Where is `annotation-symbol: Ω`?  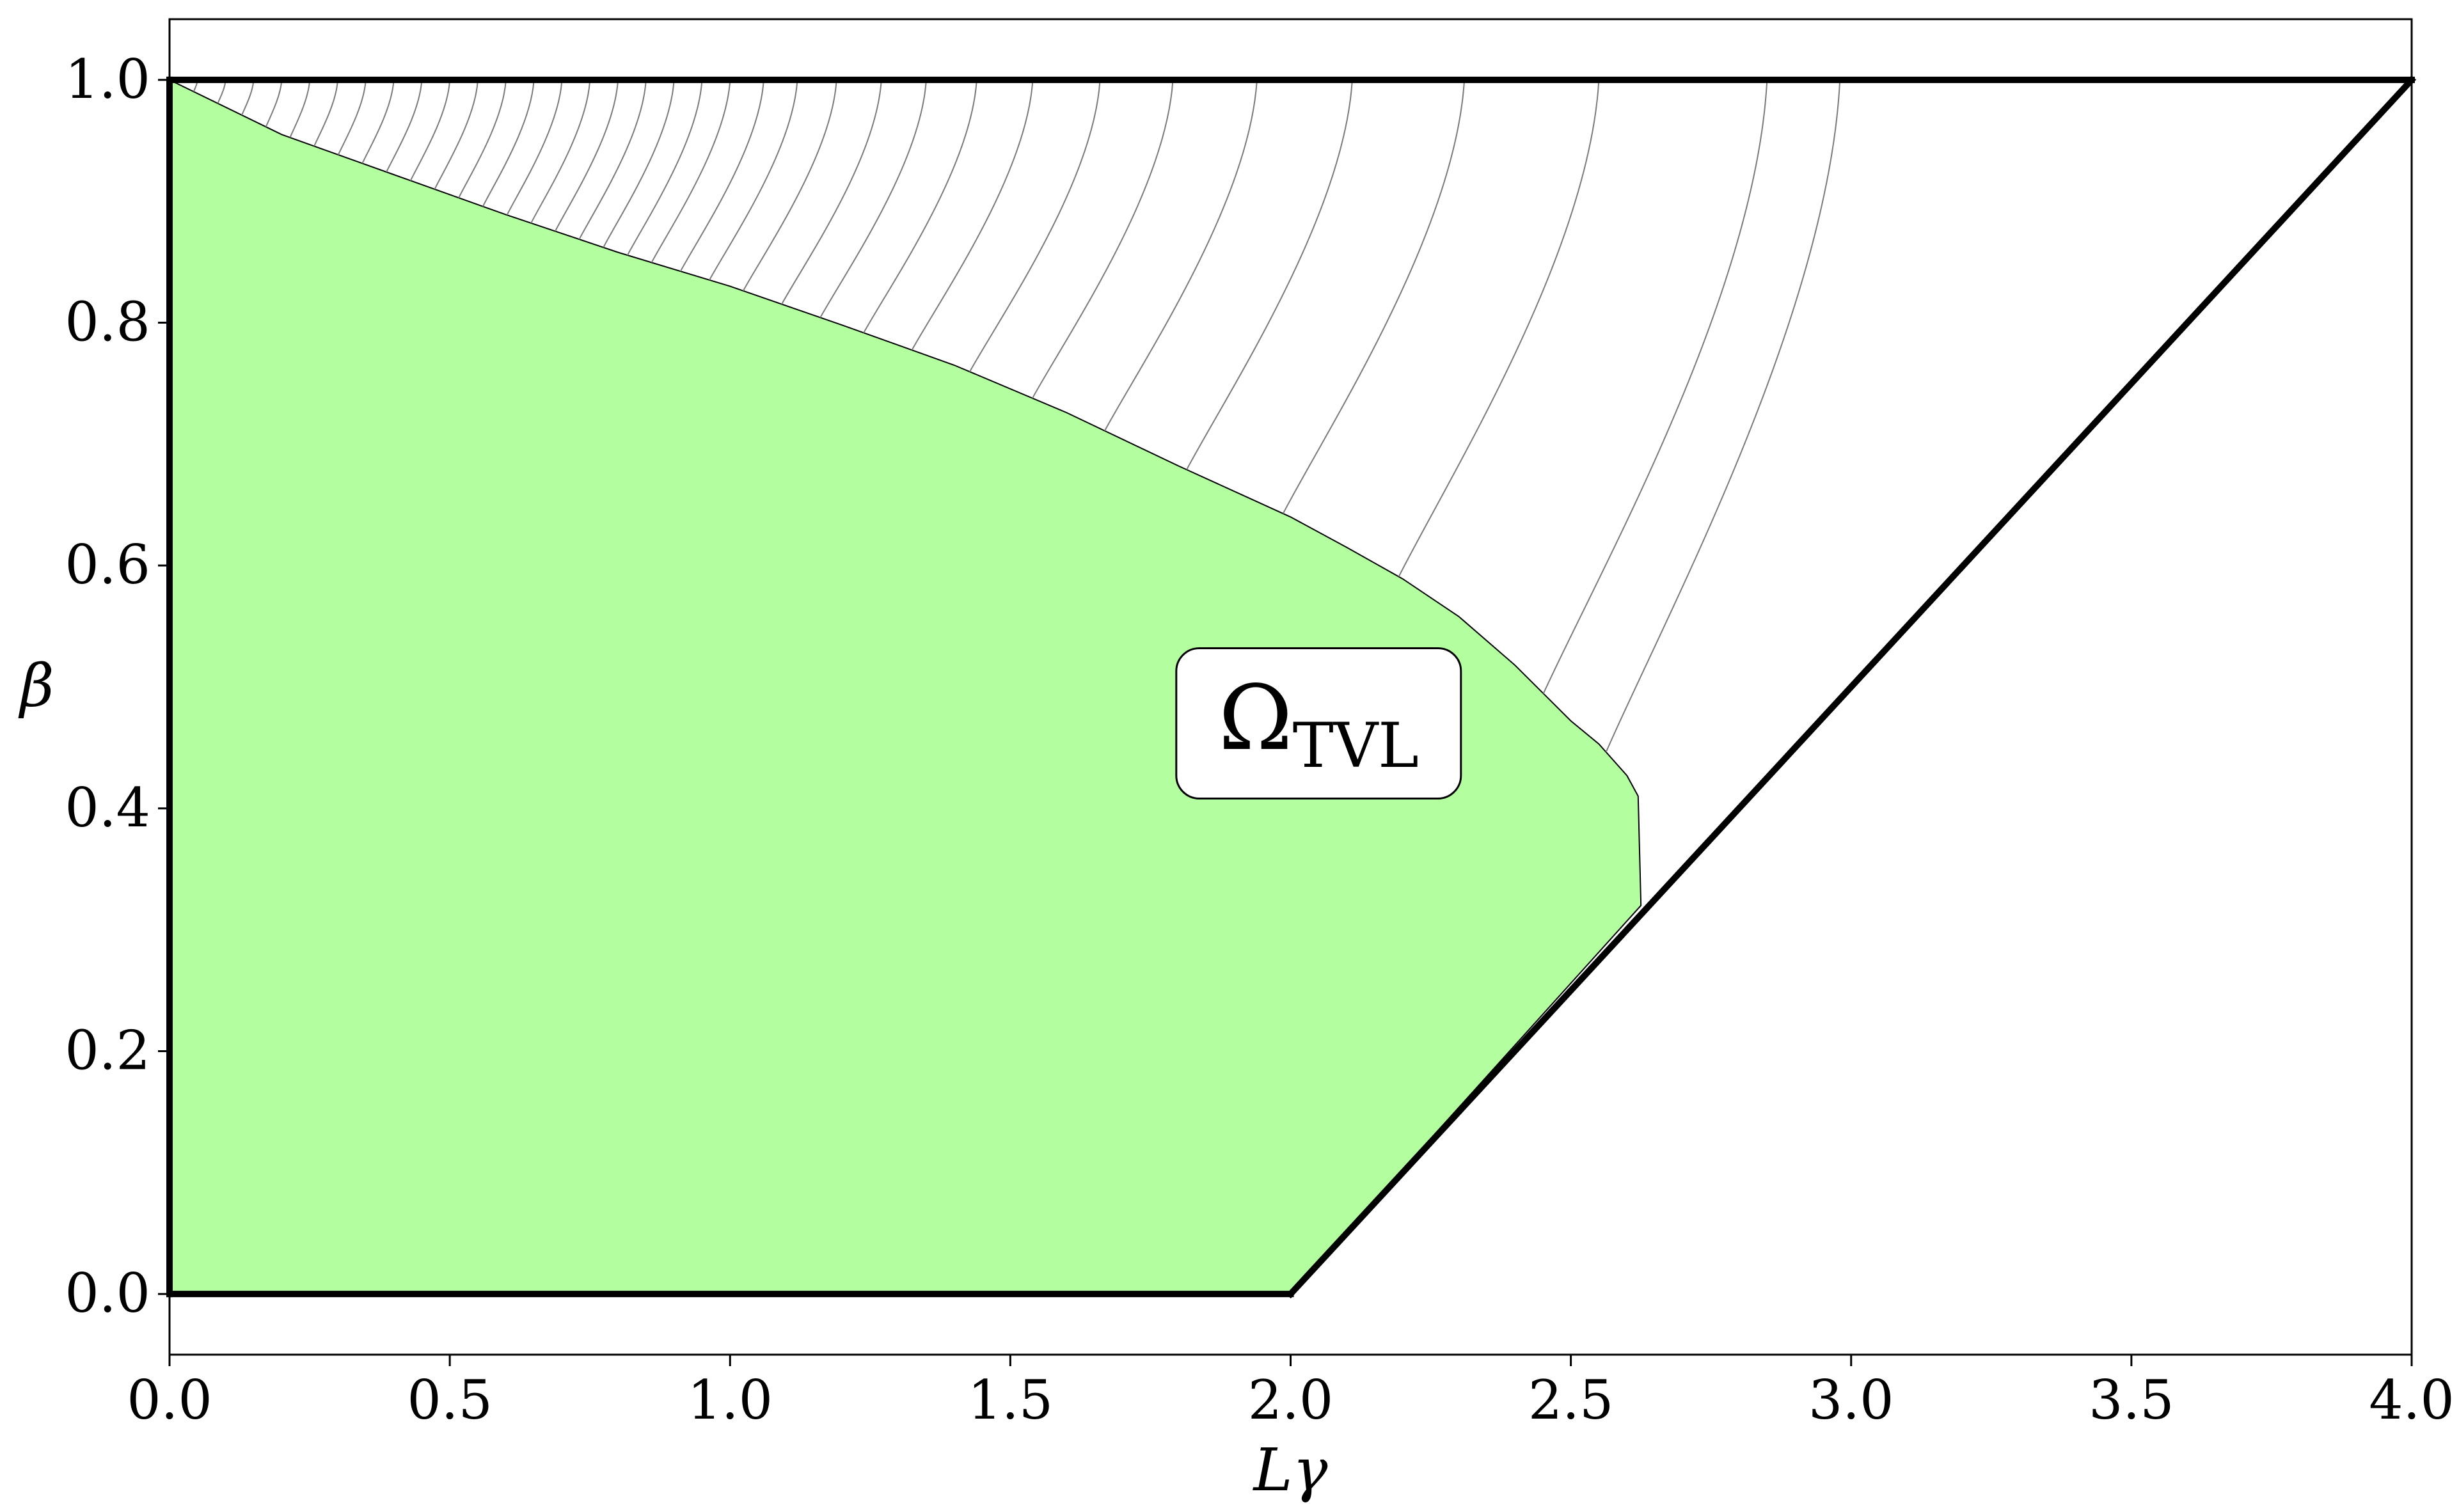 annotation-symbol: Ω is located at coordinates (1256, 719).